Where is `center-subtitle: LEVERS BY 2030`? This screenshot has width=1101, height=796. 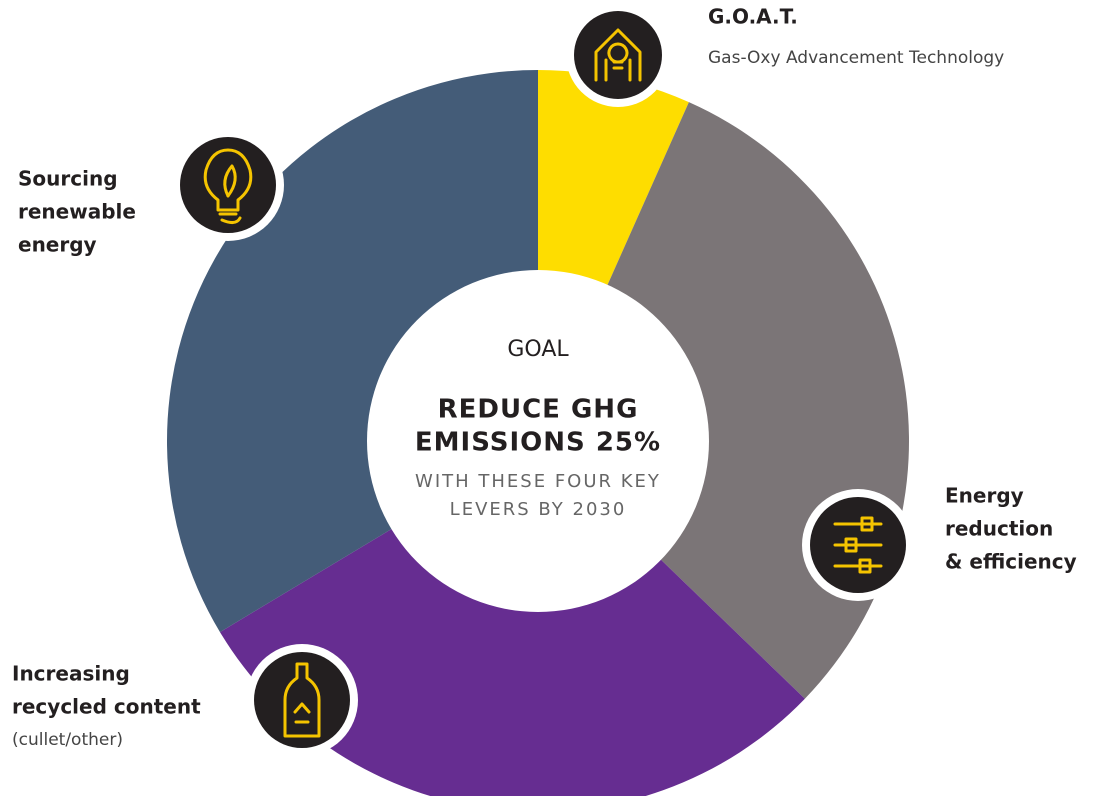
center-subtitle: LEVERS BY 2030 is located at coordinates (538, 509).